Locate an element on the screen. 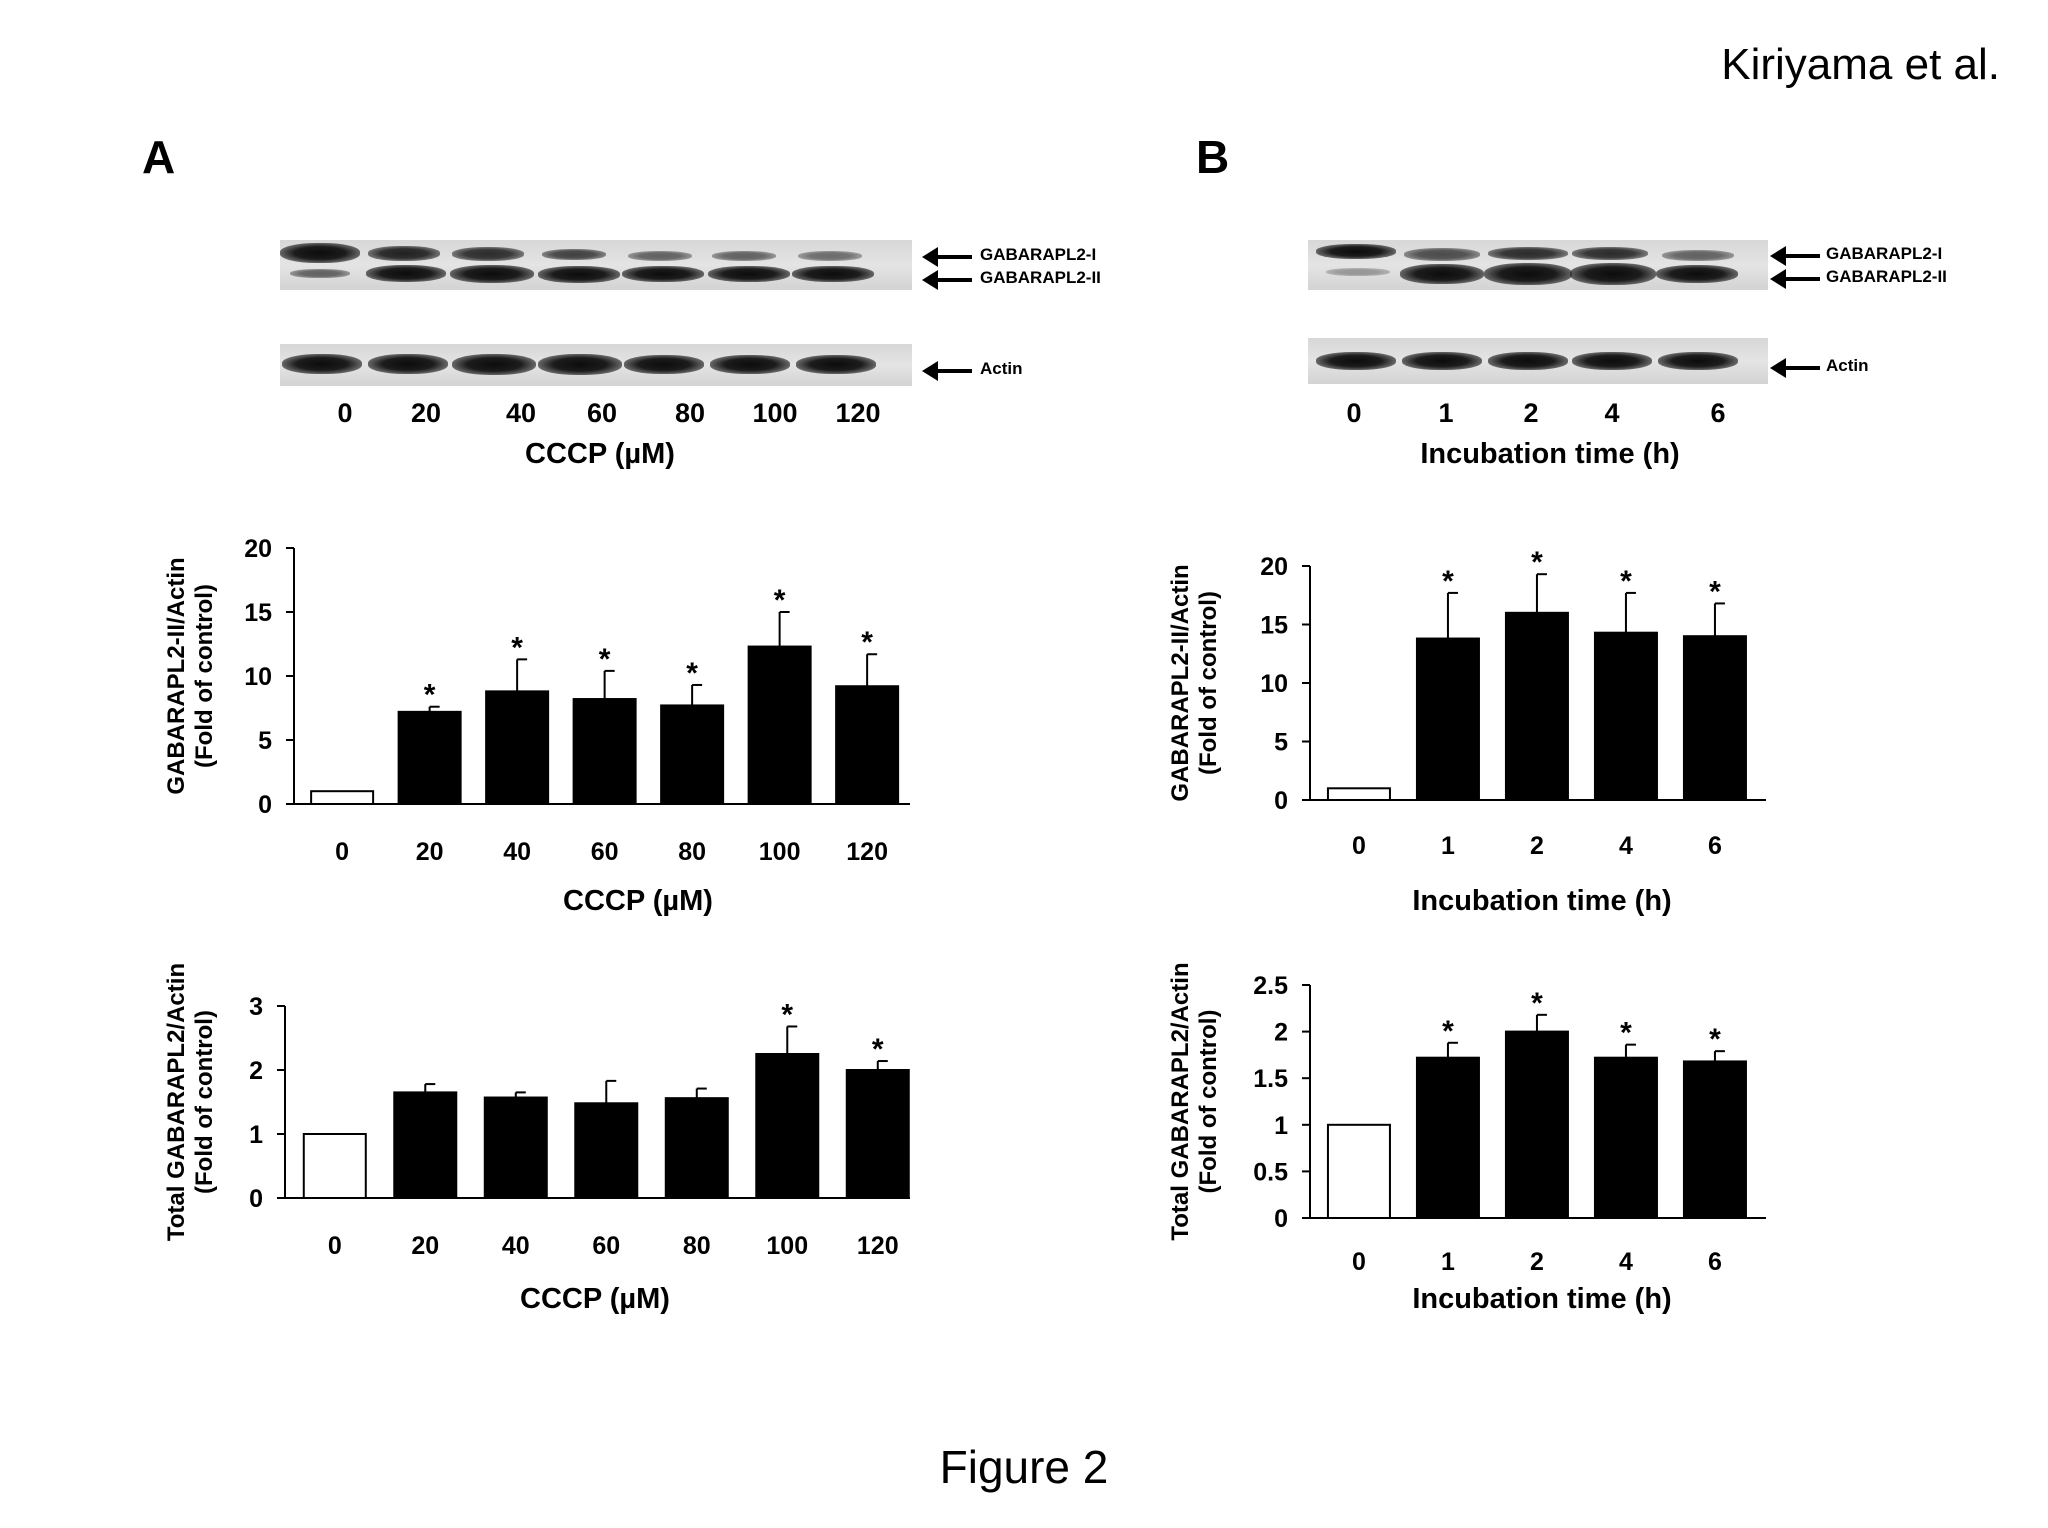 This screenshot has height=1528, width=2048. x-tick-label: 4 is located at coordinates (1626, 1262).